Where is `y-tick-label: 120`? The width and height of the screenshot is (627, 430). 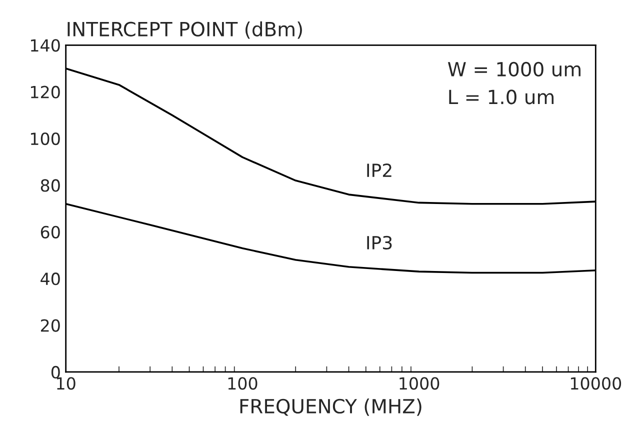 y-tick-label: 120 is located at coordinates (45, 92).